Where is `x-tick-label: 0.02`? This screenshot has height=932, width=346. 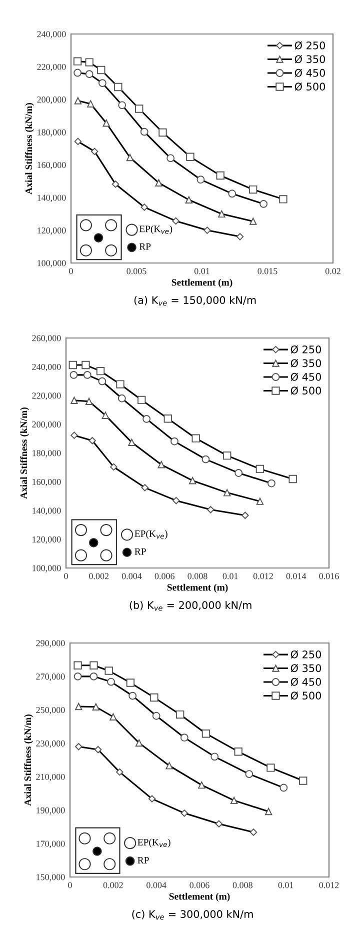
x-tick-label: 0.02 is located at coordinates (332, 271).